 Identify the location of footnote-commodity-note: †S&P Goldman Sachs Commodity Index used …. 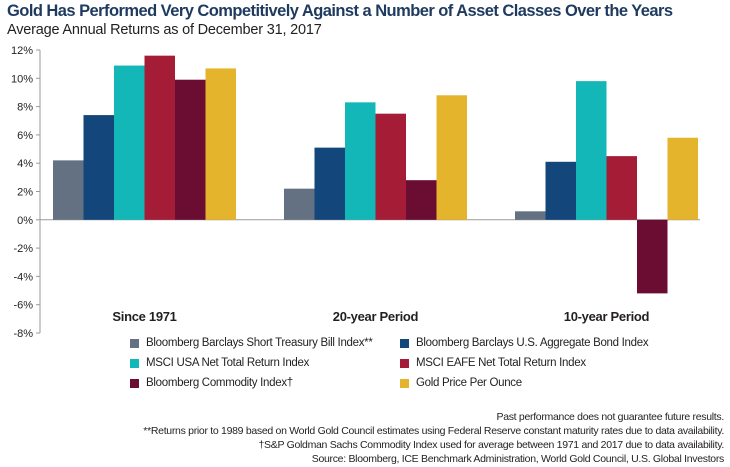
(491, 445).